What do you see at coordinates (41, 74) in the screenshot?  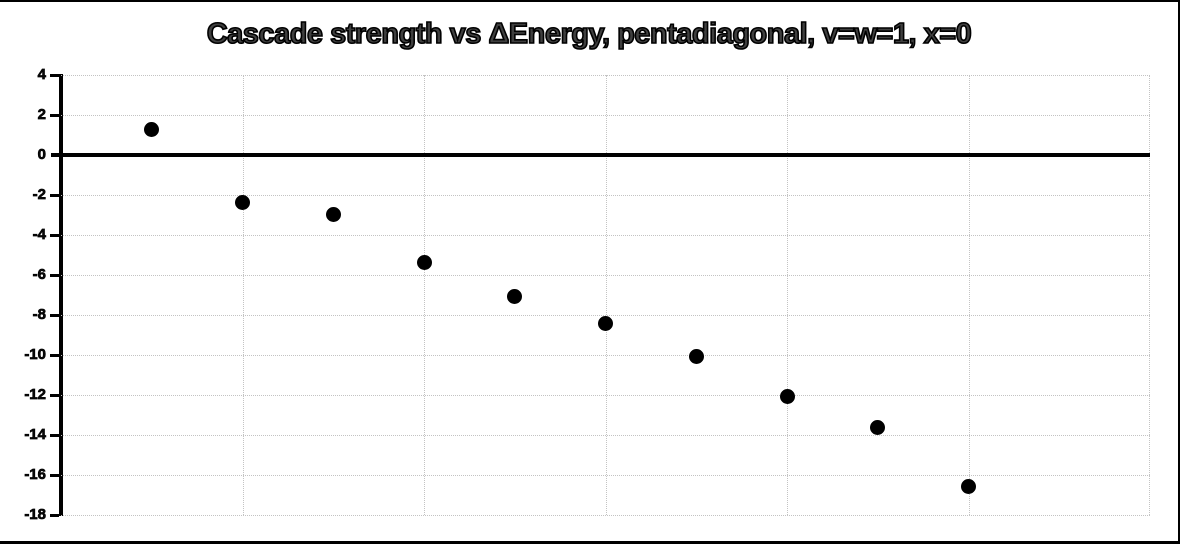 I see `y-axis-tick-label: 4` at bounding box center [41, 74].